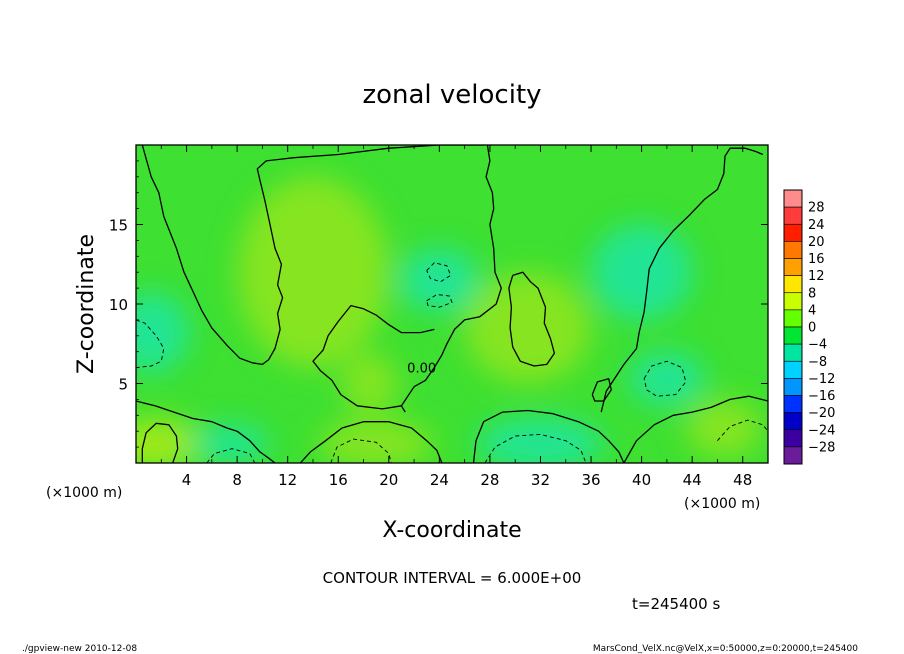 Image resolution: width=904 pixels, height=654 pixels. Describe the element at coordinates (84, 493) in the screenshot. I see `x-unit-left: (×1000 m)` at that location.